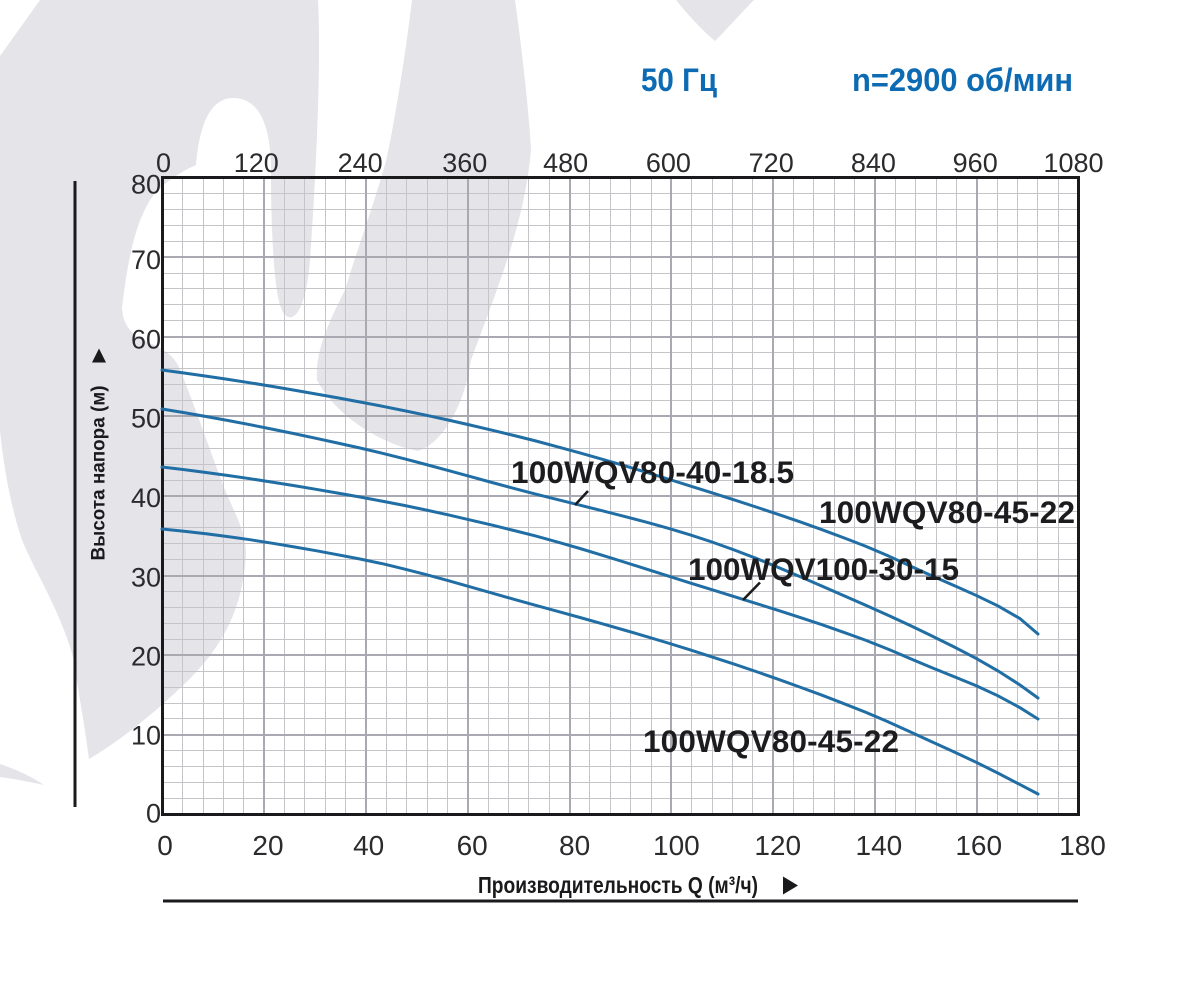 The image size is (1189, 1001). Describe the element at coordinates (360, 163) in the screenshot. I see `svg-text: 240` at that location.